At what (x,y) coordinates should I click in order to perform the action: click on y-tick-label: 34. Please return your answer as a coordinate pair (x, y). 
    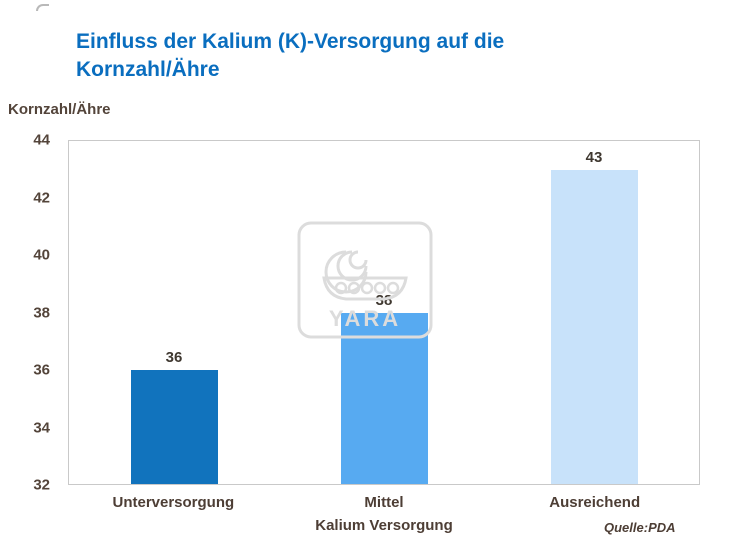
    Looking at the image, I should click on (41, 427).